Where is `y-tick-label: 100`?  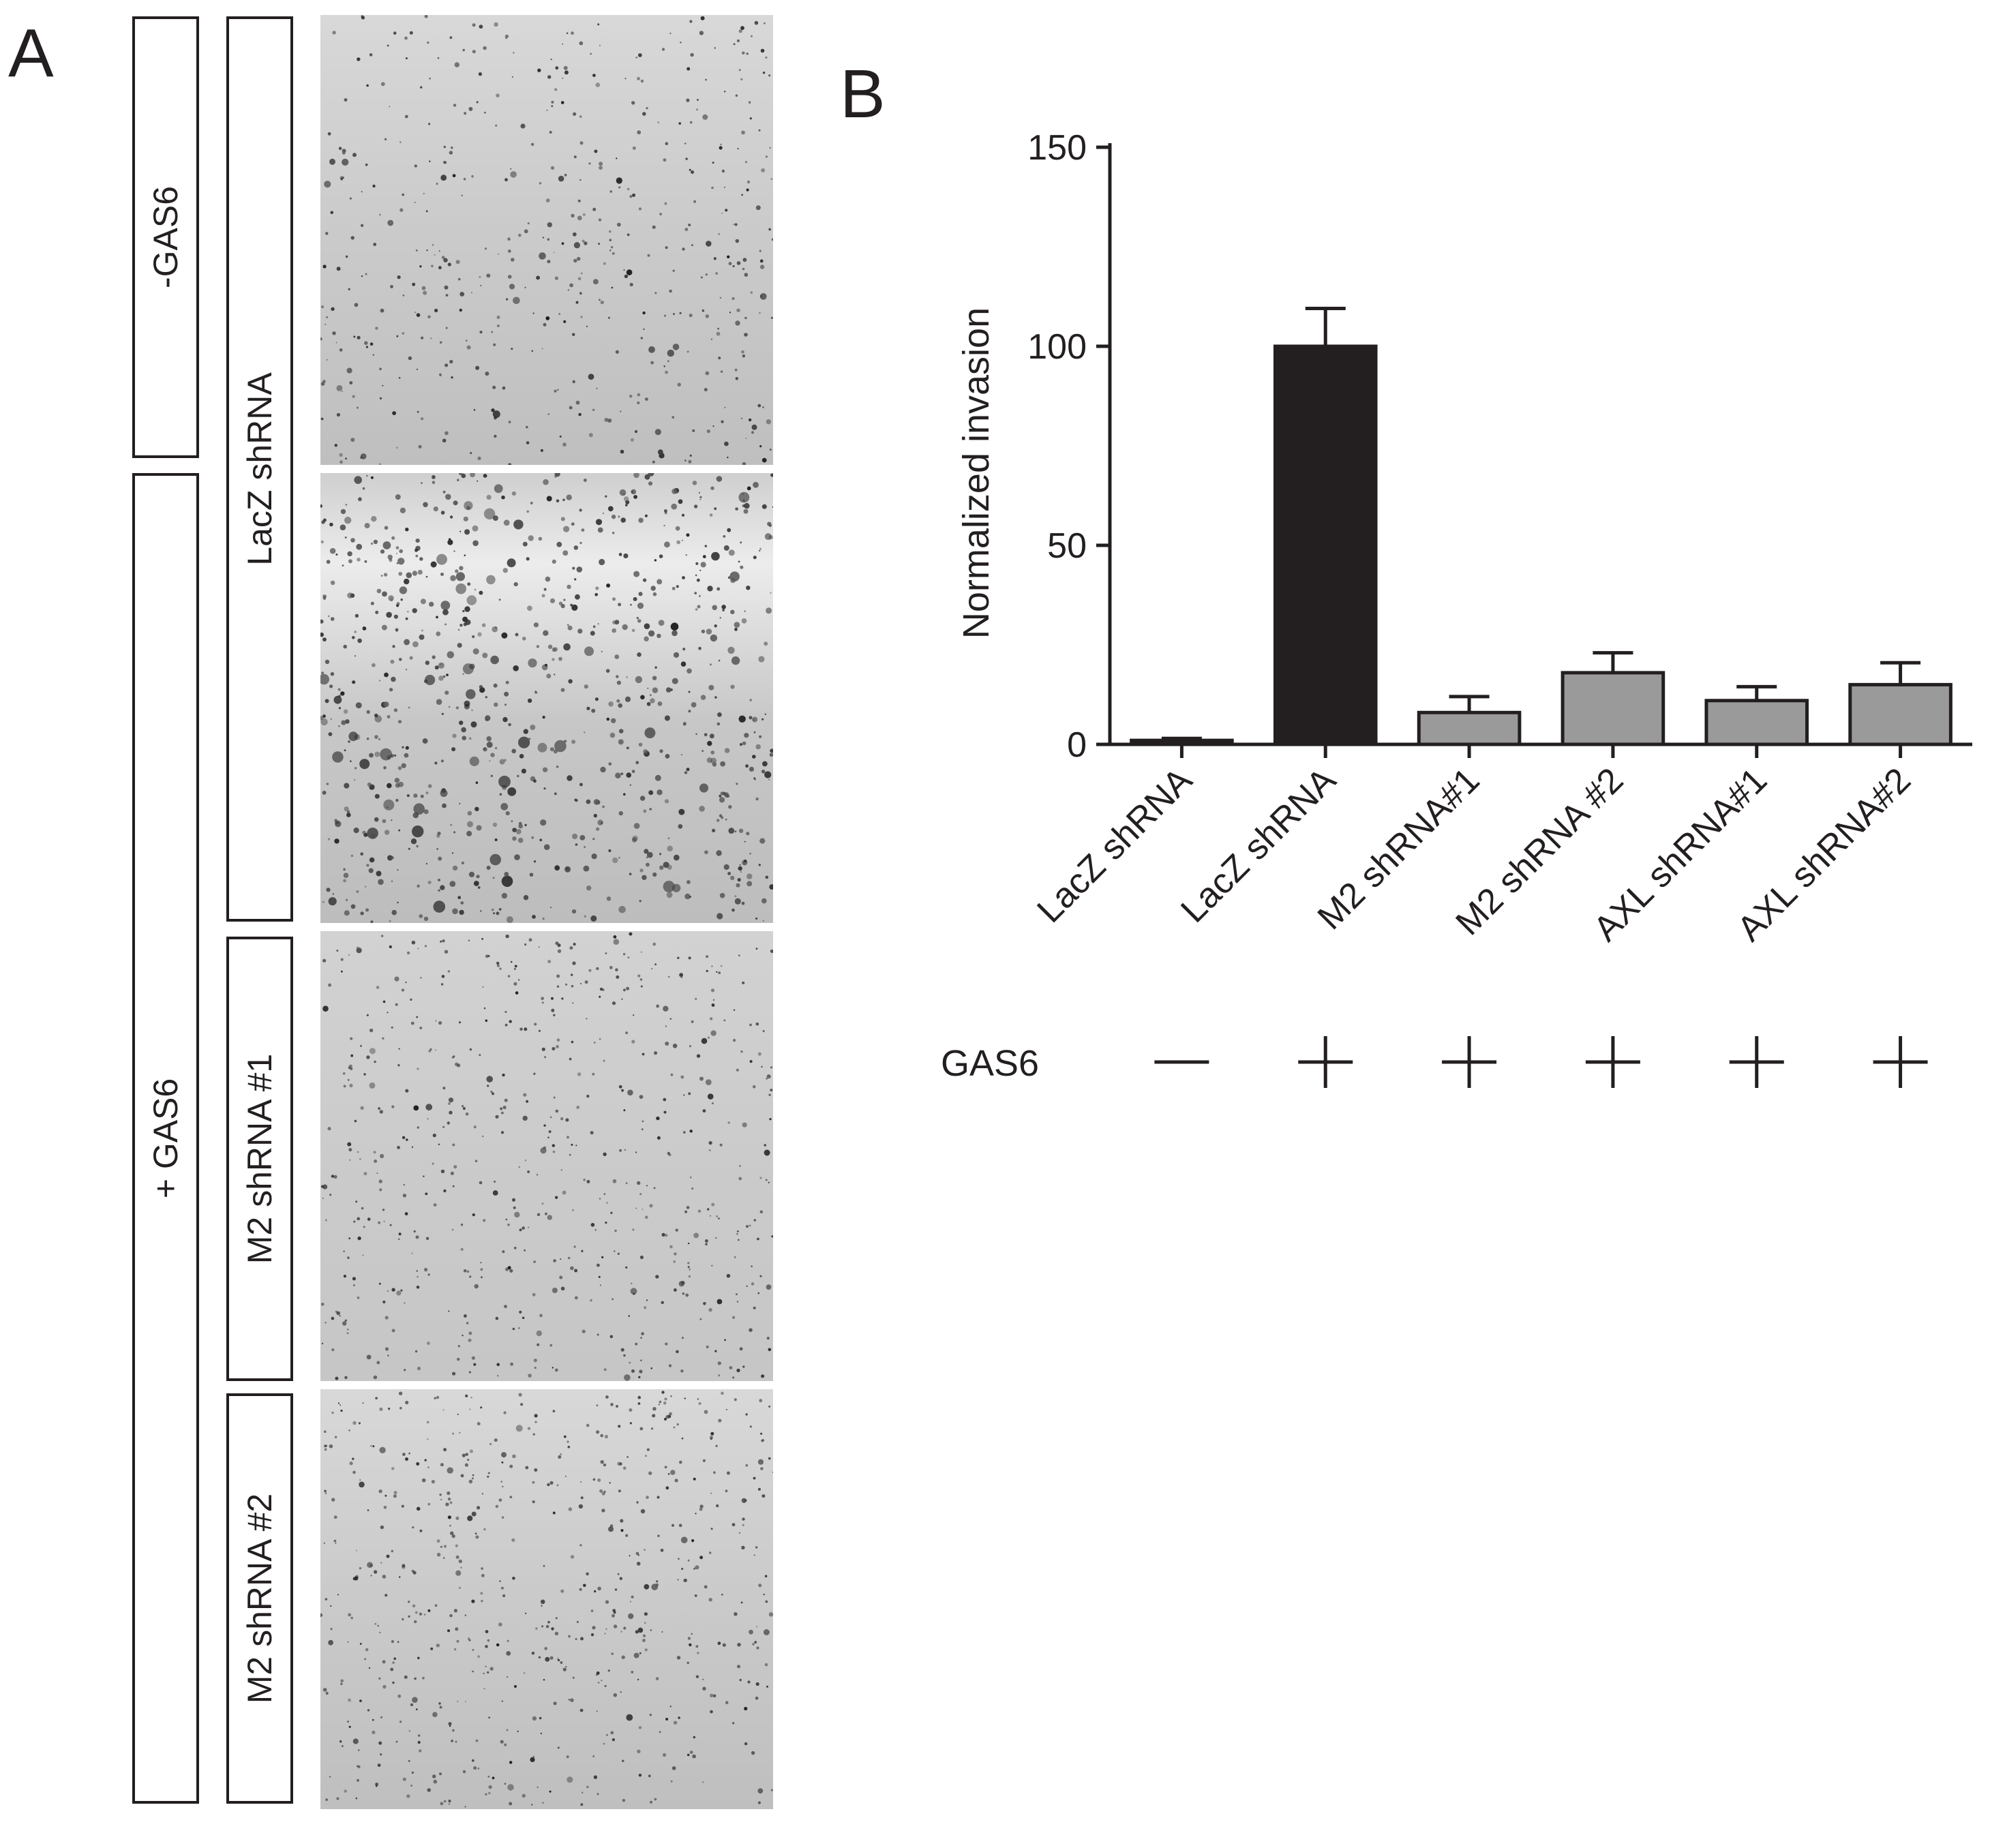
y-tick-label: 100 is located at coordinates (1057, 347).